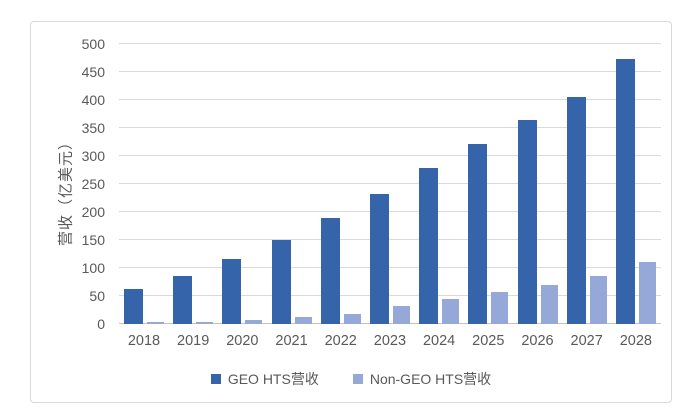 The image size is (699, 420). What do you see at coordinates (340, 341) in the screenshot?
I see `x-tick-label: 2022` at bounding box center [340, 341].